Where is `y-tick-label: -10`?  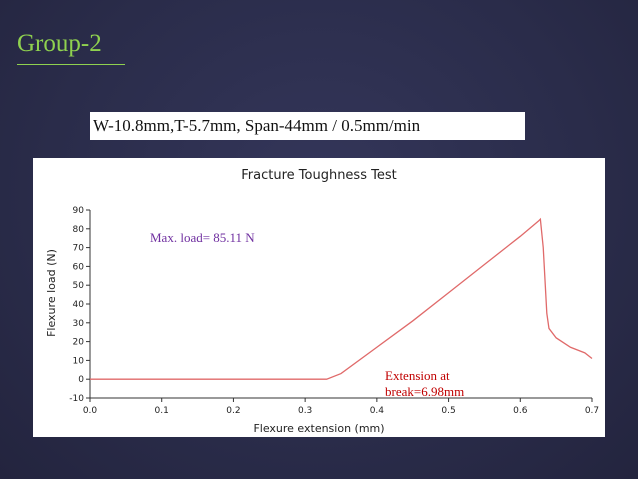
y-tick-label: -10 is located at coordinates (76, 399).